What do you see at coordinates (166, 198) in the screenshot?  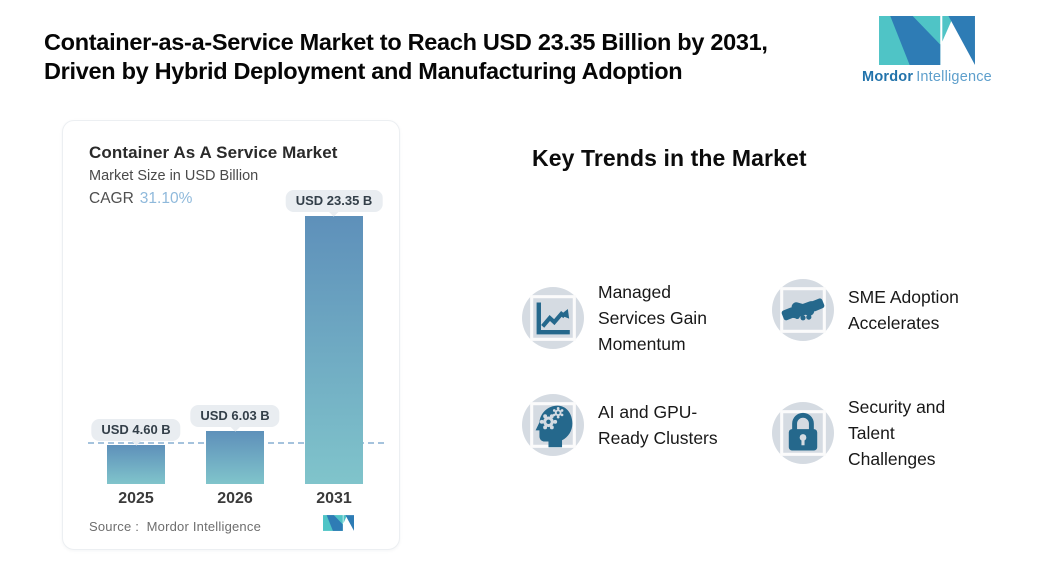 I see `cagr-value: 31.10%` at bounding box center [166, 198].